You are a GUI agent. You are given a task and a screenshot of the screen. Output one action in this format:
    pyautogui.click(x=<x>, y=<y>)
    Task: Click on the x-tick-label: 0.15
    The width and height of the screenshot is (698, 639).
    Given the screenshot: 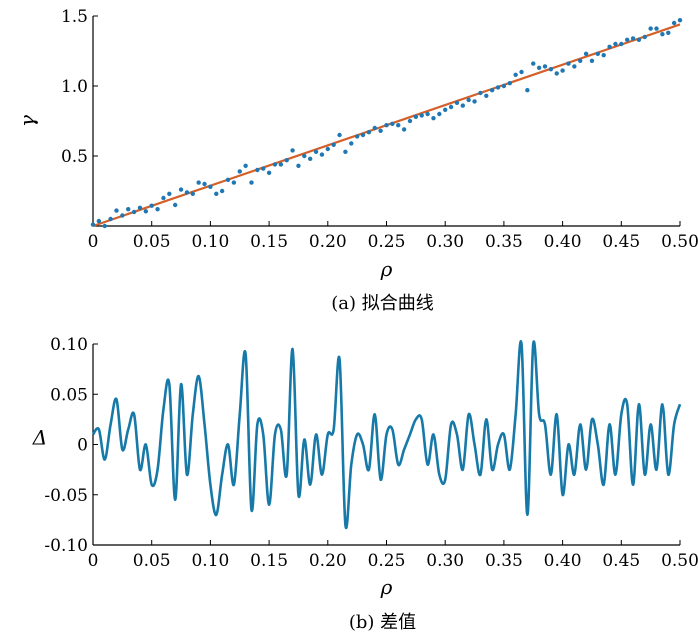 What is the action you would take?
    pyautogui.click(x=269, y=242)
    